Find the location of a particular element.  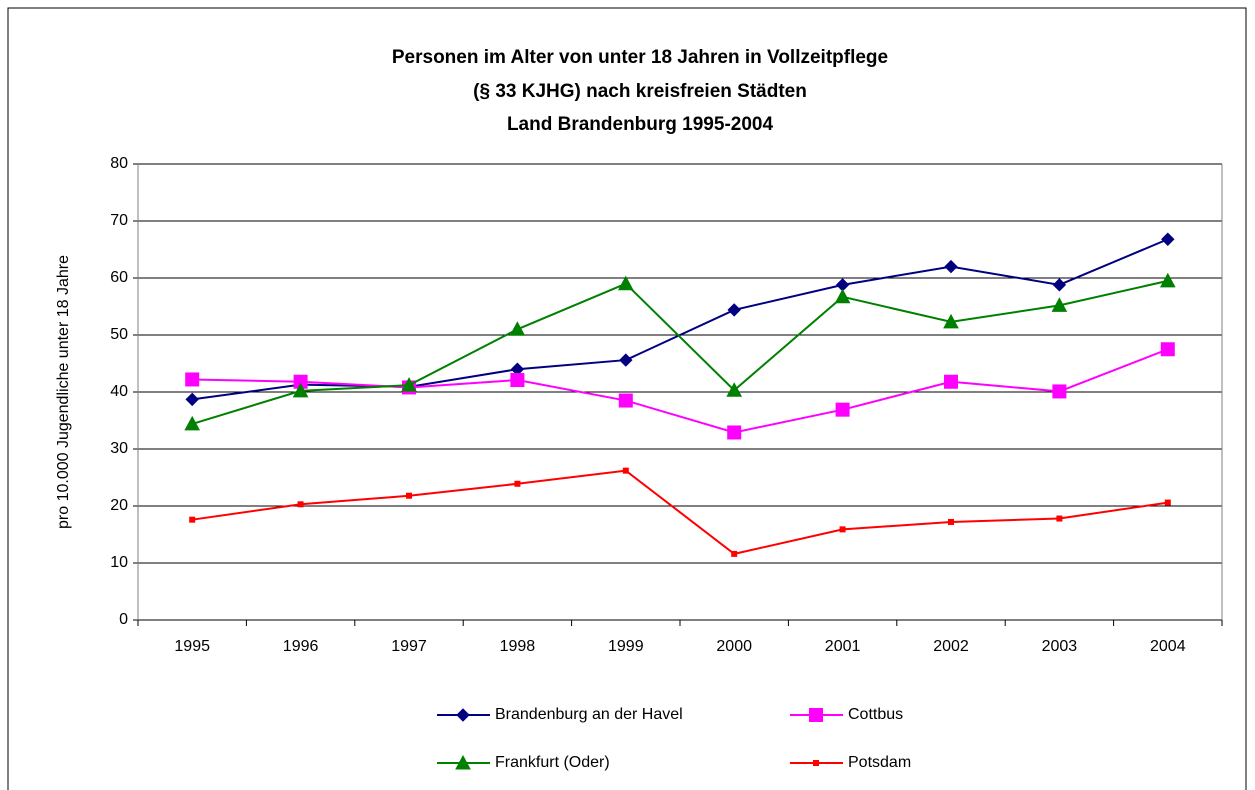

y-tick-label: 0 is located at coordinates (123, 619).